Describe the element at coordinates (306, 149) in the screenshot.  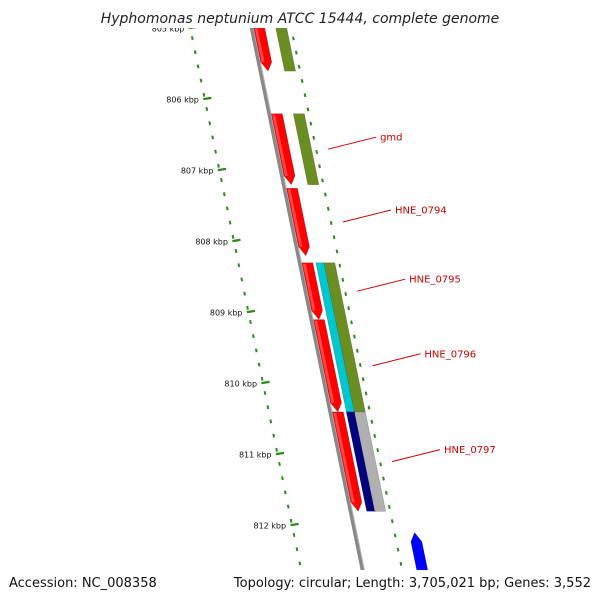
I see `feature-cds` at that location.